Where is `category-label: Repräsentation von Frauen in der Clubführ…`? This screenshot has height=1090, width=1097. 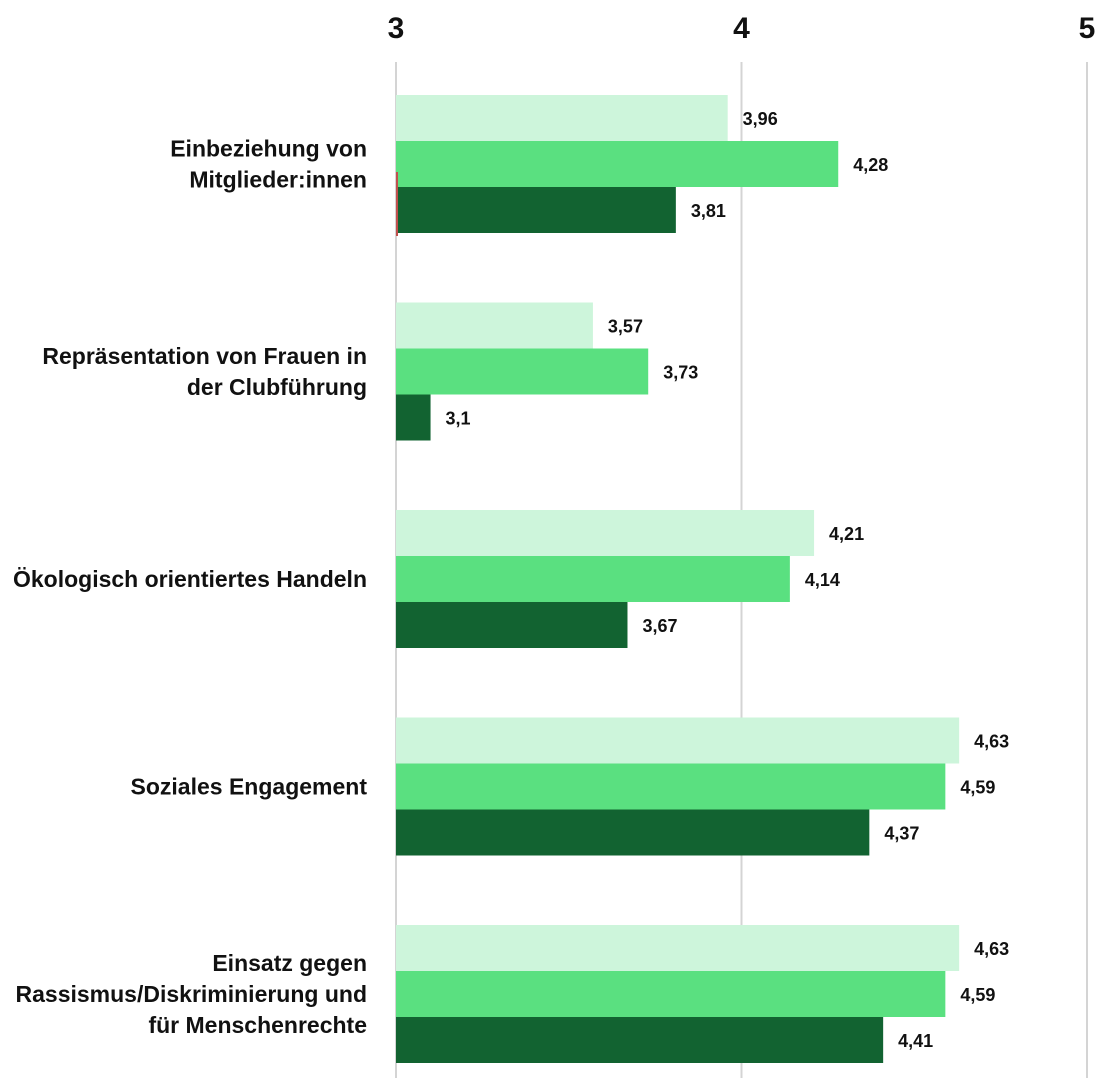
category-label: Repräsentation von Frauen in der Clubführ… is located at coordinates (204, 371).